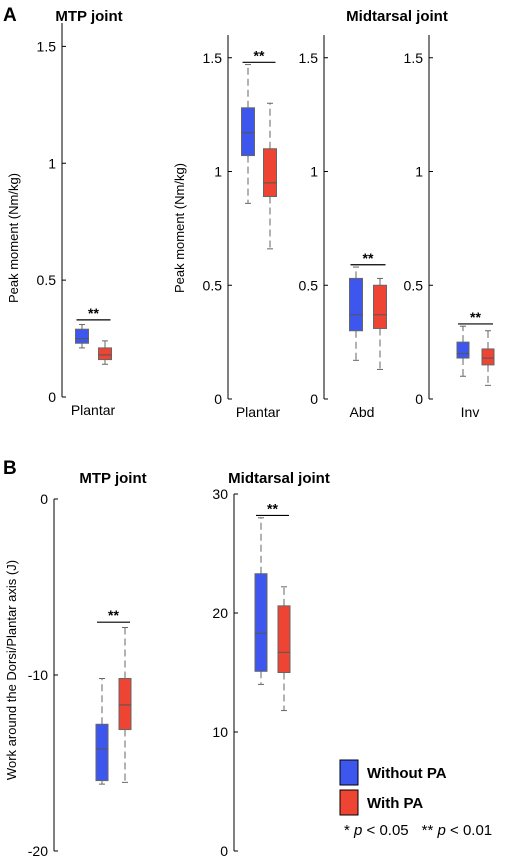 The width and height of the screenshot is (526, 861). I want to click on footnote-p2-rest: < 0.01, so click(469, 830).